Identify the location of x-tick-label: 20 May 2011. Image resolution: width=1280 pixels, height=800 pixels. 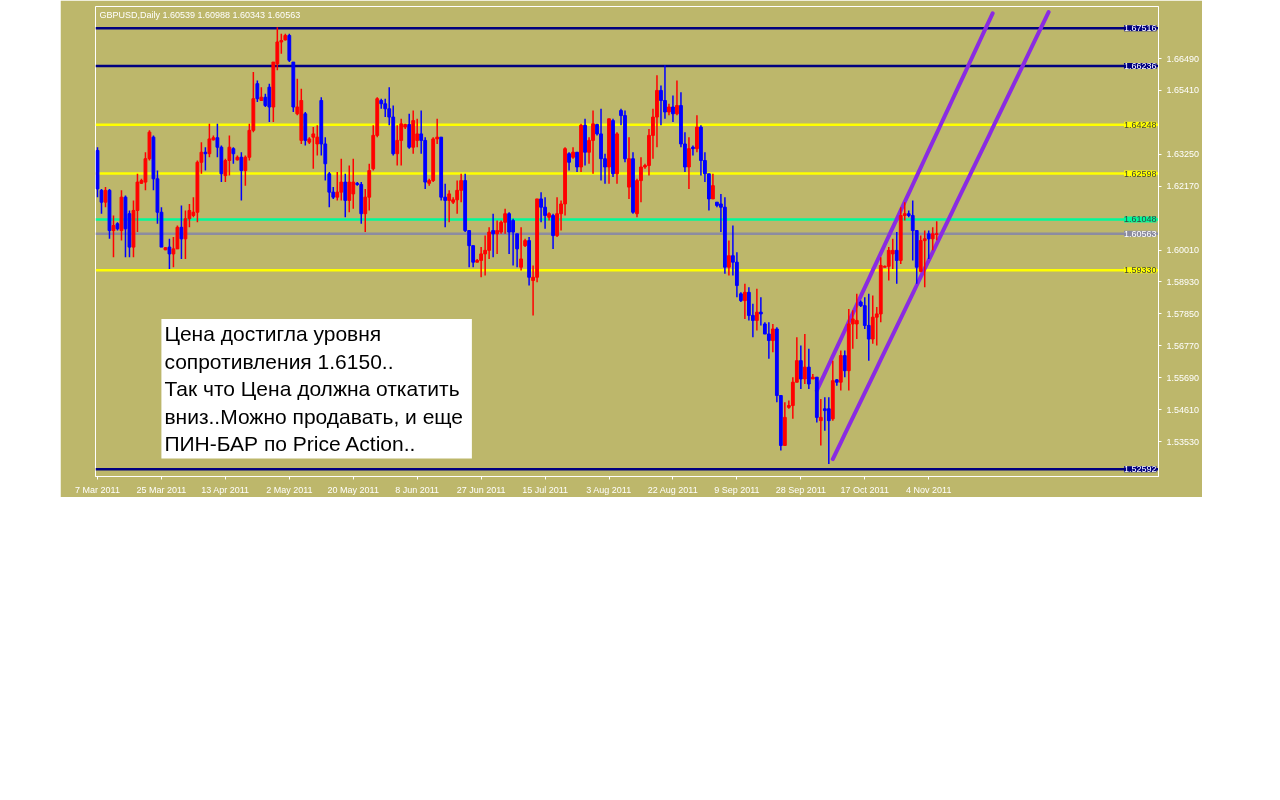
(353, 489).